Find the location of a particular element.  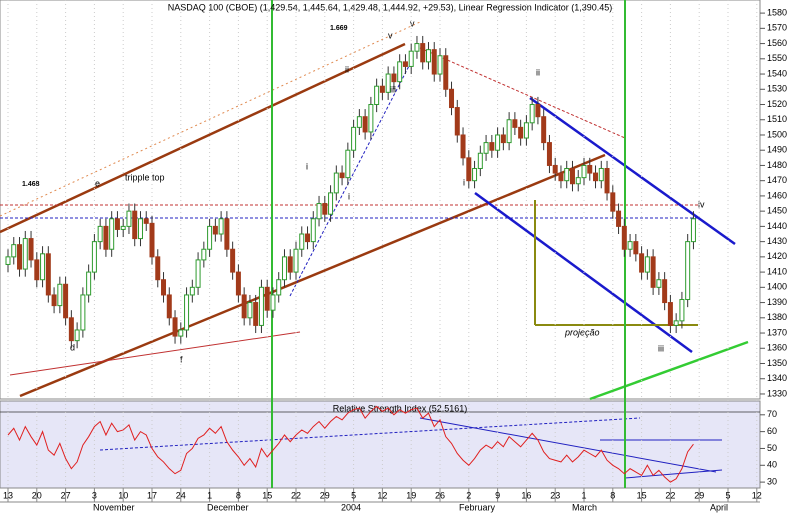

annotation: i is located at coordinates (464, 182).